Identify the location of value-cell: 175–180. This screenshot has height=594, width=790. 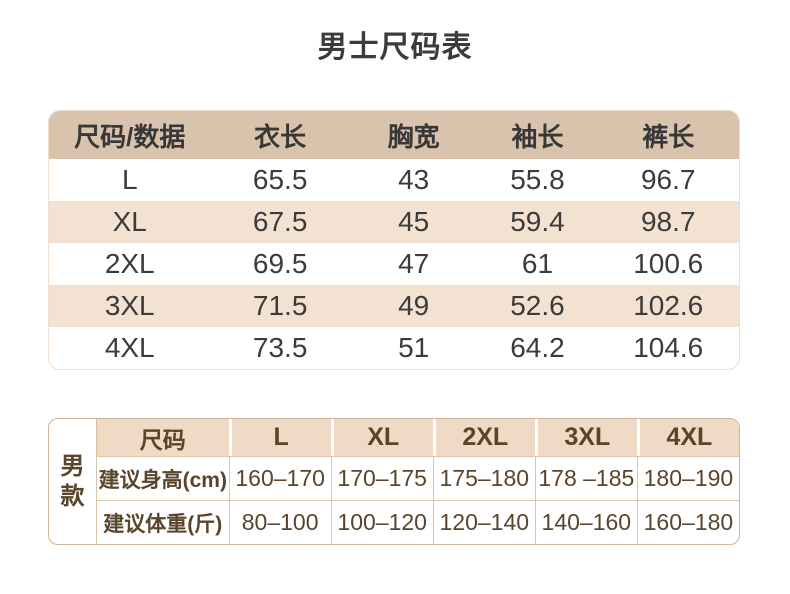
(483, 478).